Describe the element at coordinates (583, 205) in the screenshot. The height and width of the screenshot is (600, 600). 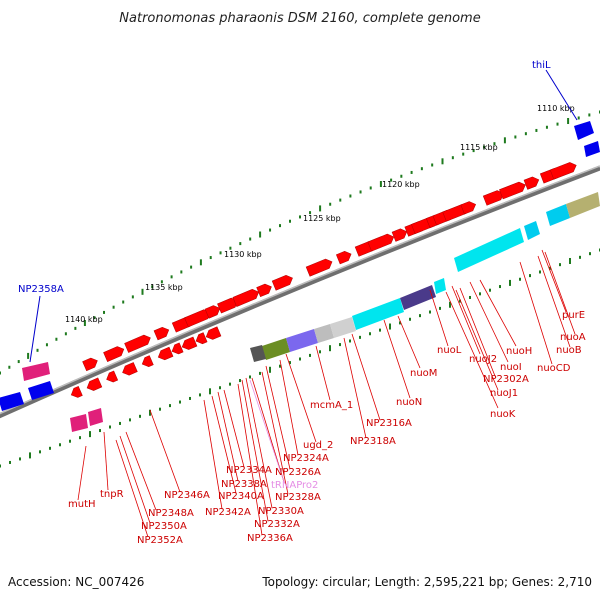
I see `feature-khaki` at that location.